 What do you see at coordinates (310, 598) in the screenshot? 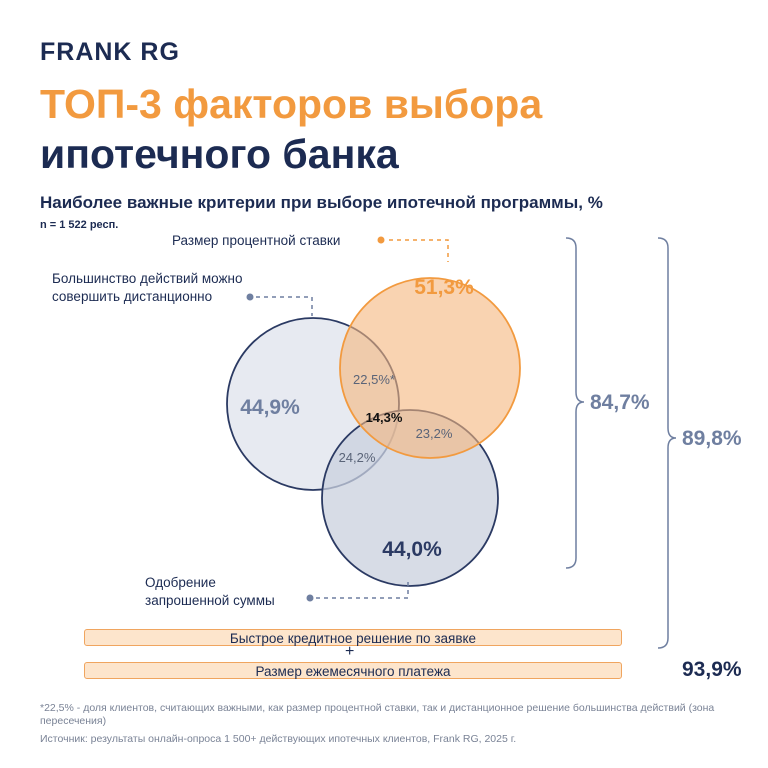
I see `connector-approval-dot` at bounding box center [310, 598].